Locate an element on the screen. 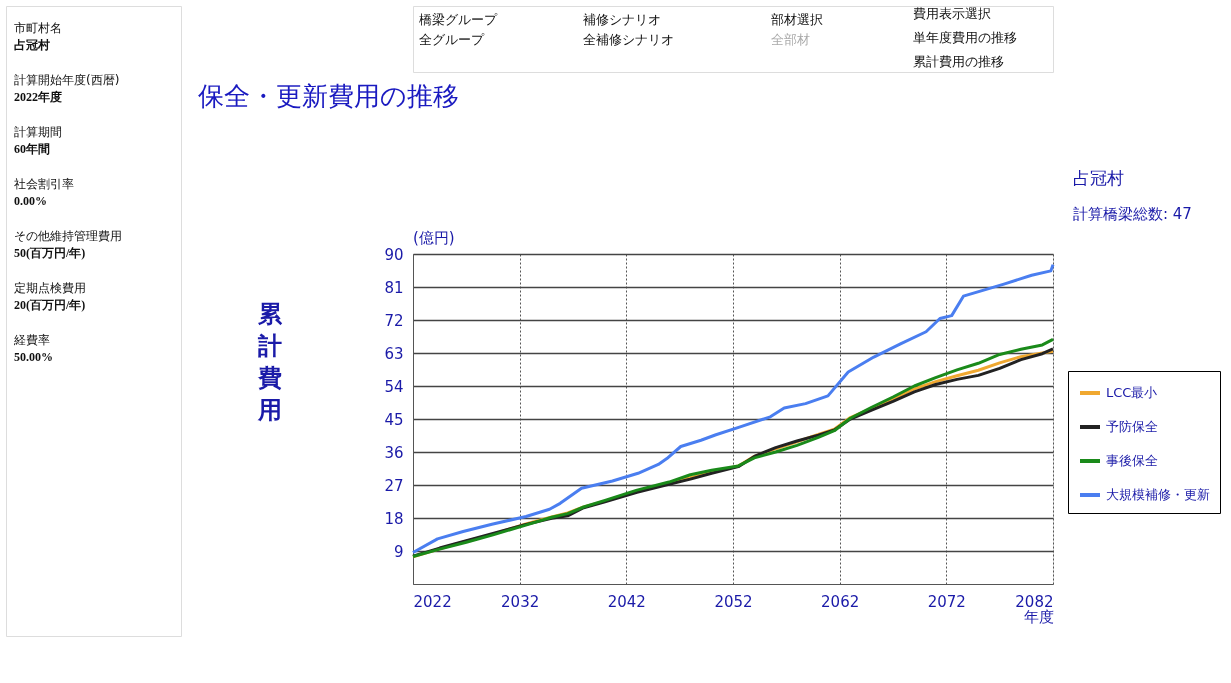  y-axis-title: 累計費用 is located at coordinates (270, 361).